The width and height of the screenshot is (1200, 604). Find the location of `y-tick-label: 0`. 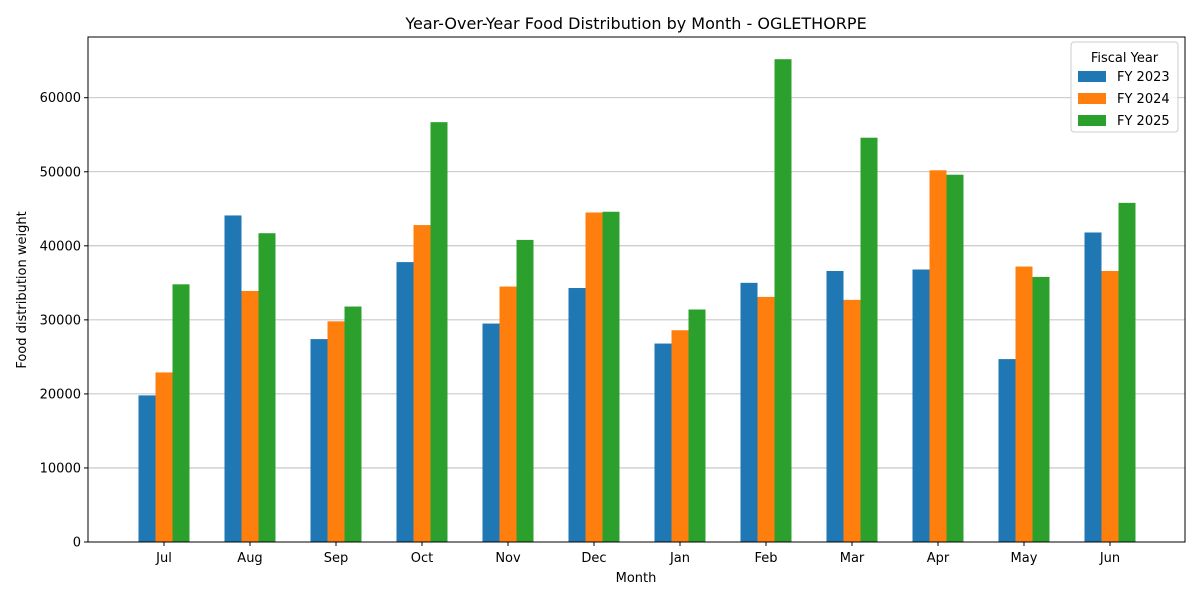

y-tick-label: 0 is located at coordinates (77, 543).